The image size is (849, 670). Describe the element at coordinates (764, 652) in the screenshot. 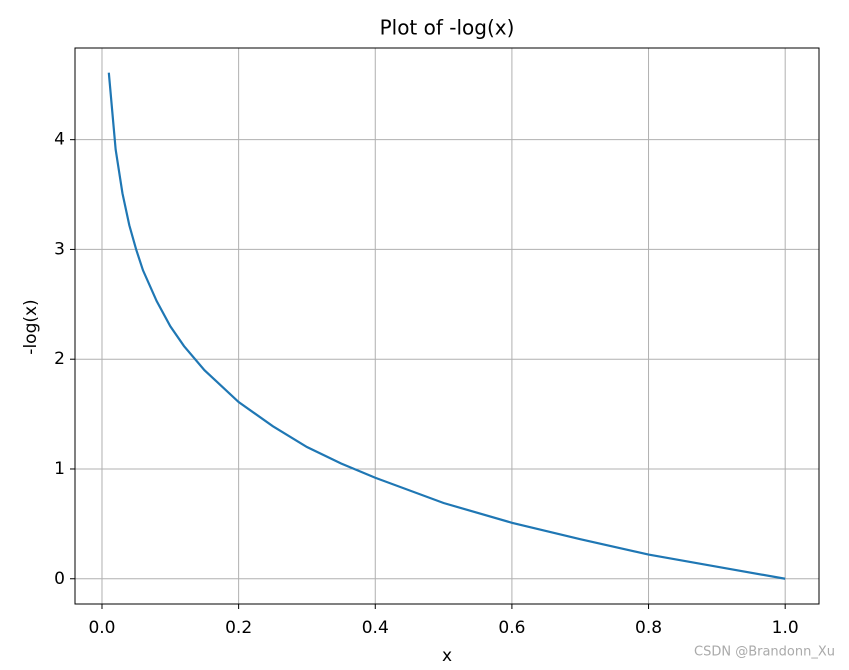

I see `watermark: CSDN @Brandonn_Xu` at that location.